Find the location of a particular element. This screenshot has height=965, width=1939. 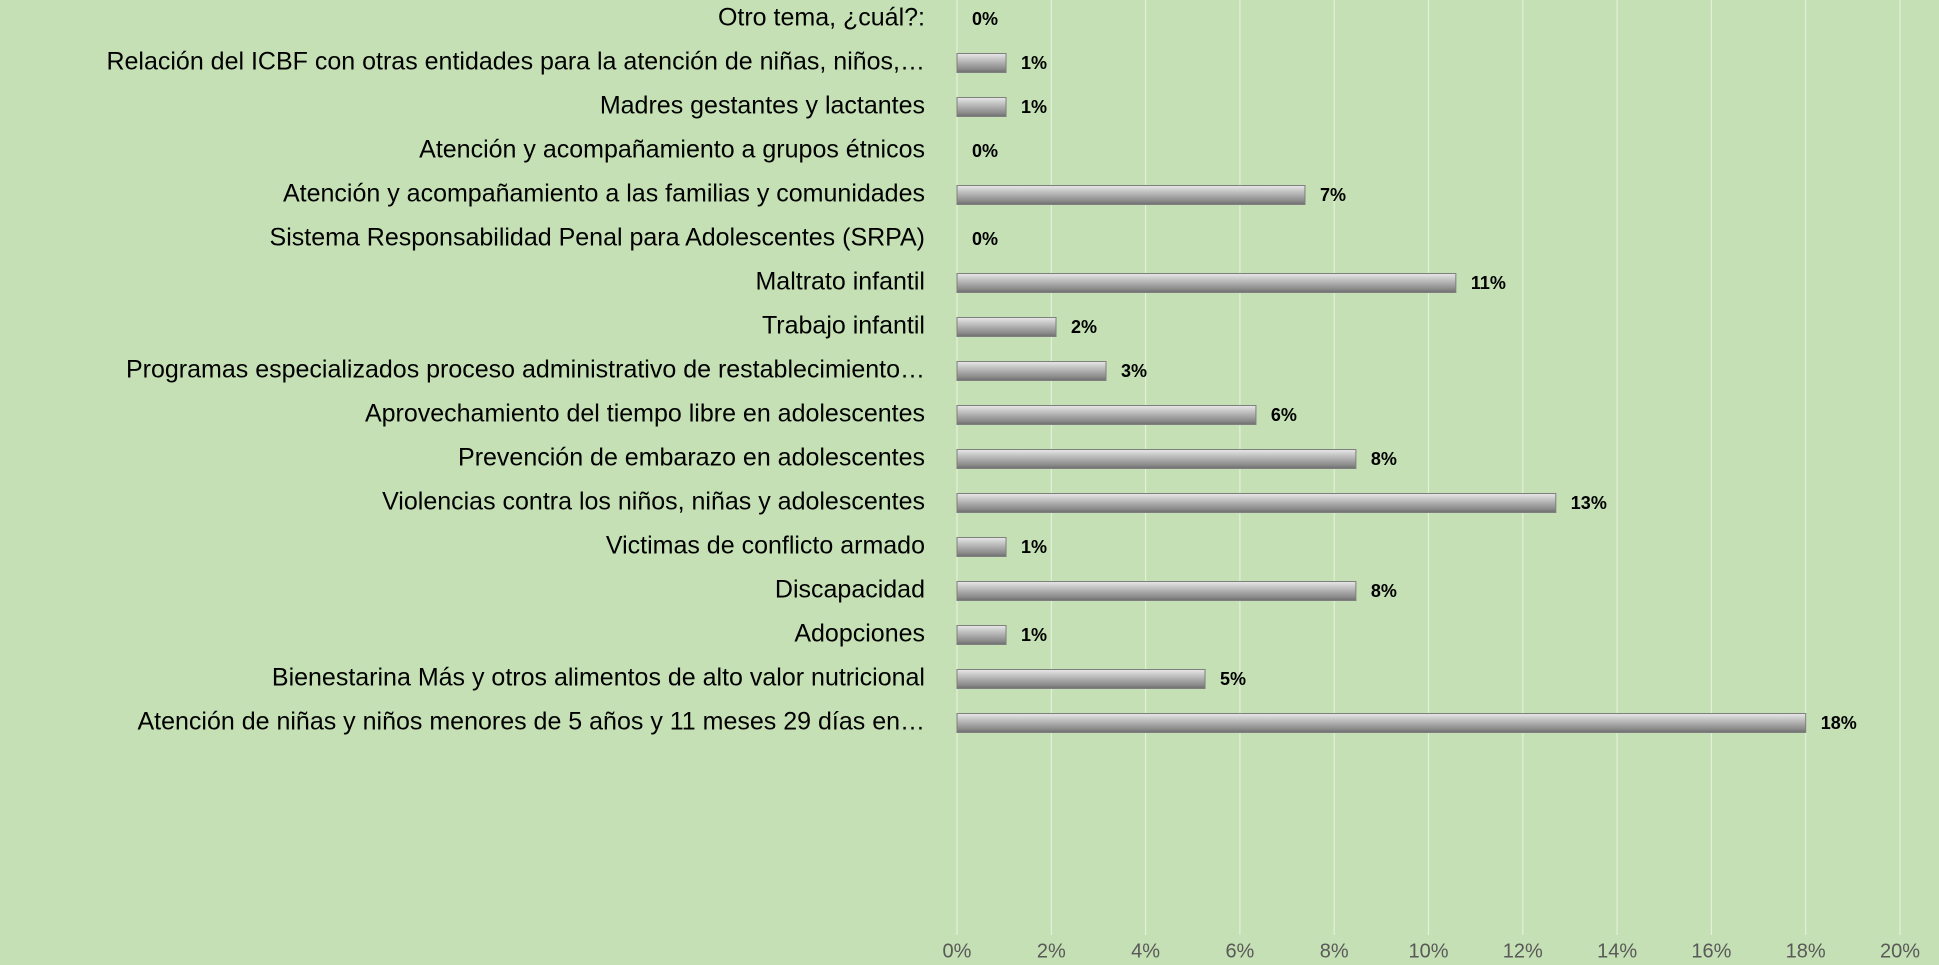

category-label: Otro tema, ¿cuál?: is located at coordinates (821, 18).